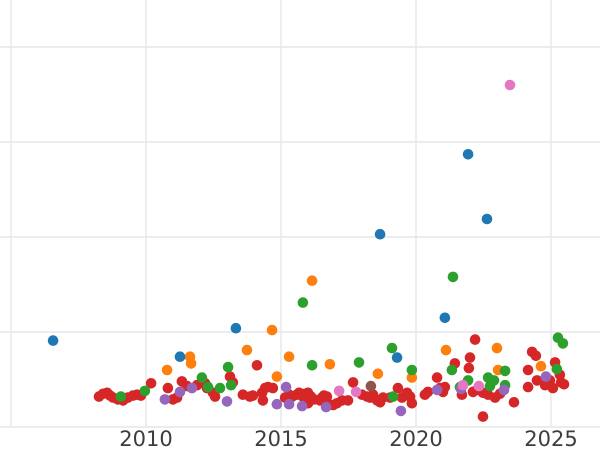 The height and width of the screenshot is (450, 600). I want to click on data-point-brown, so click(371, 386).